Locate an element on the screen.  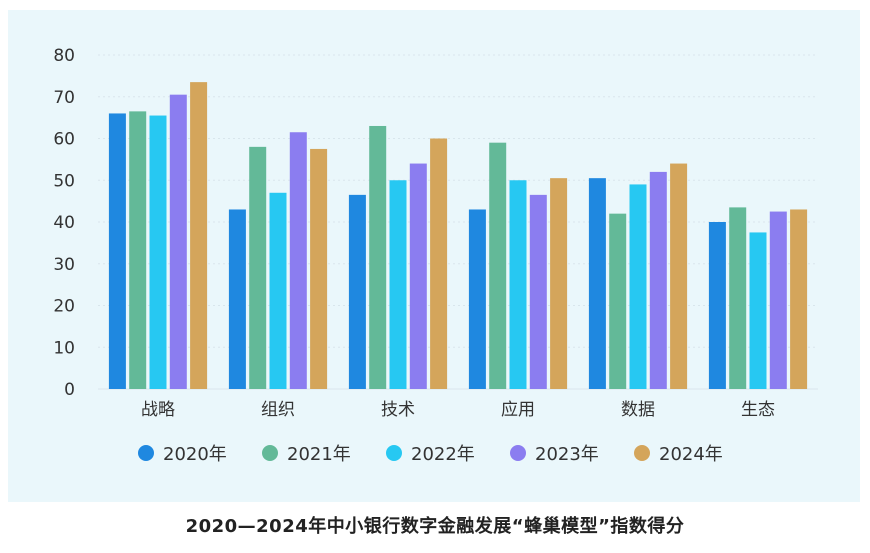
y-tick-label: 70 is located at coordinates (64, 98).